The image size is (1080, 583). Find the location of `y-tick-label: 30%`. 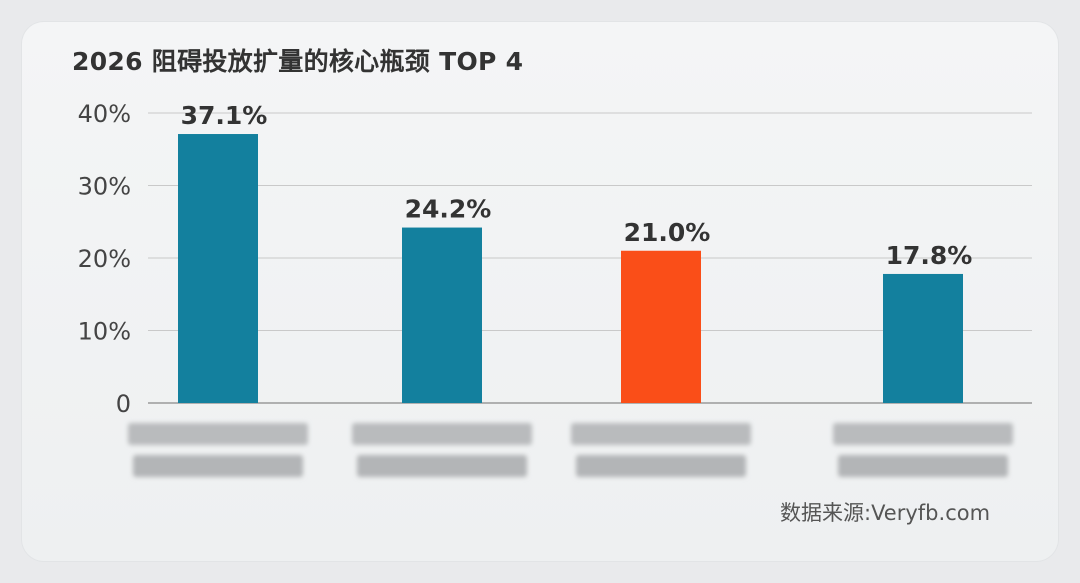

y-tick-label: 30% is located at coordinates (104, 187).